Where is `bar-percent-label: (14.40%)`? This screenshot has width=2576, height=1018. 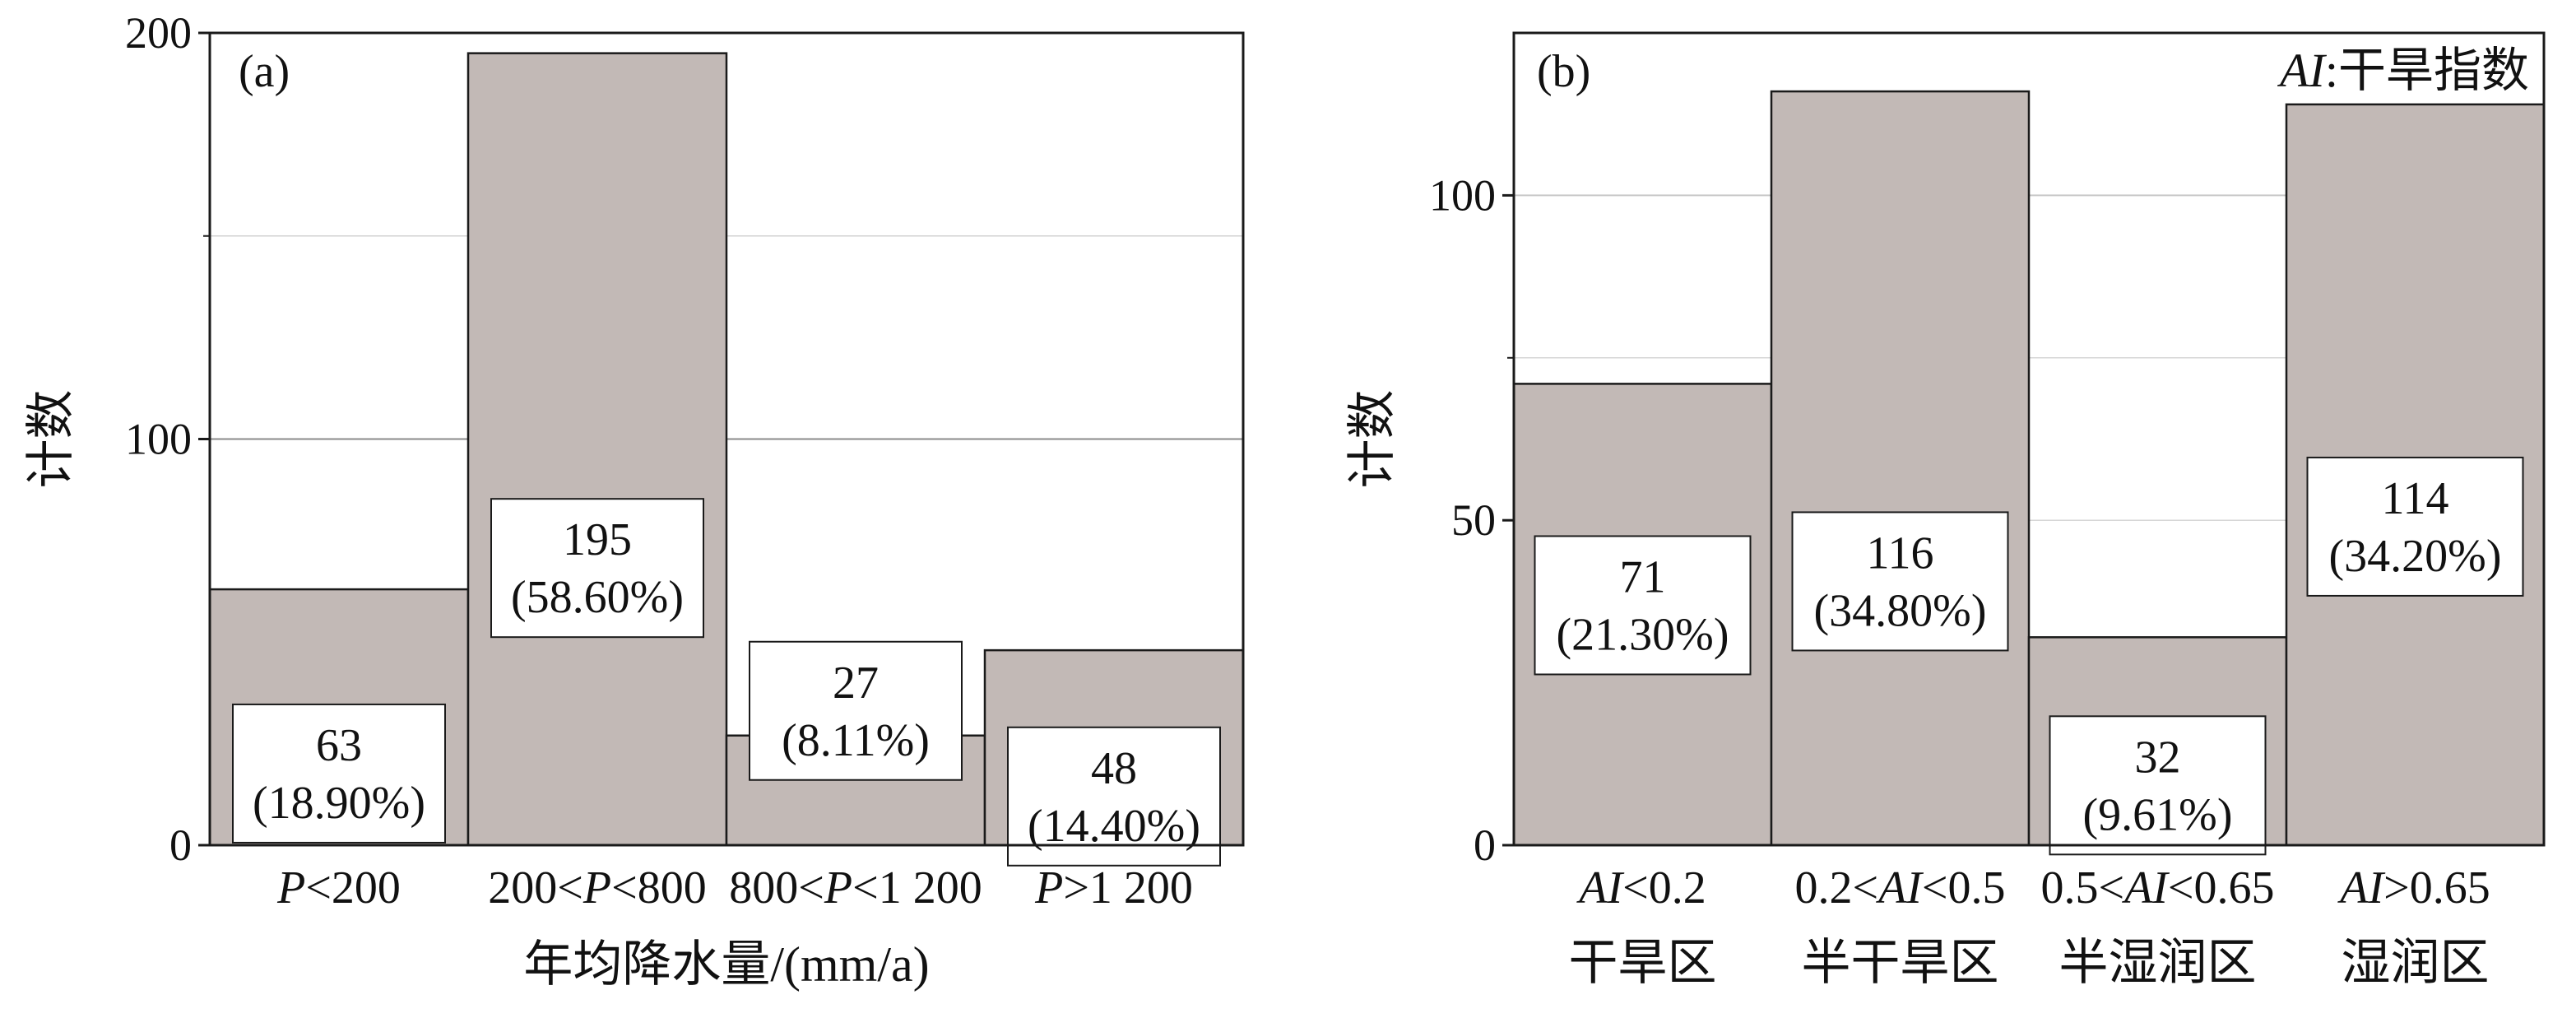
bar-percent-label: (14.40%) is located at coordinates (1114, 826).